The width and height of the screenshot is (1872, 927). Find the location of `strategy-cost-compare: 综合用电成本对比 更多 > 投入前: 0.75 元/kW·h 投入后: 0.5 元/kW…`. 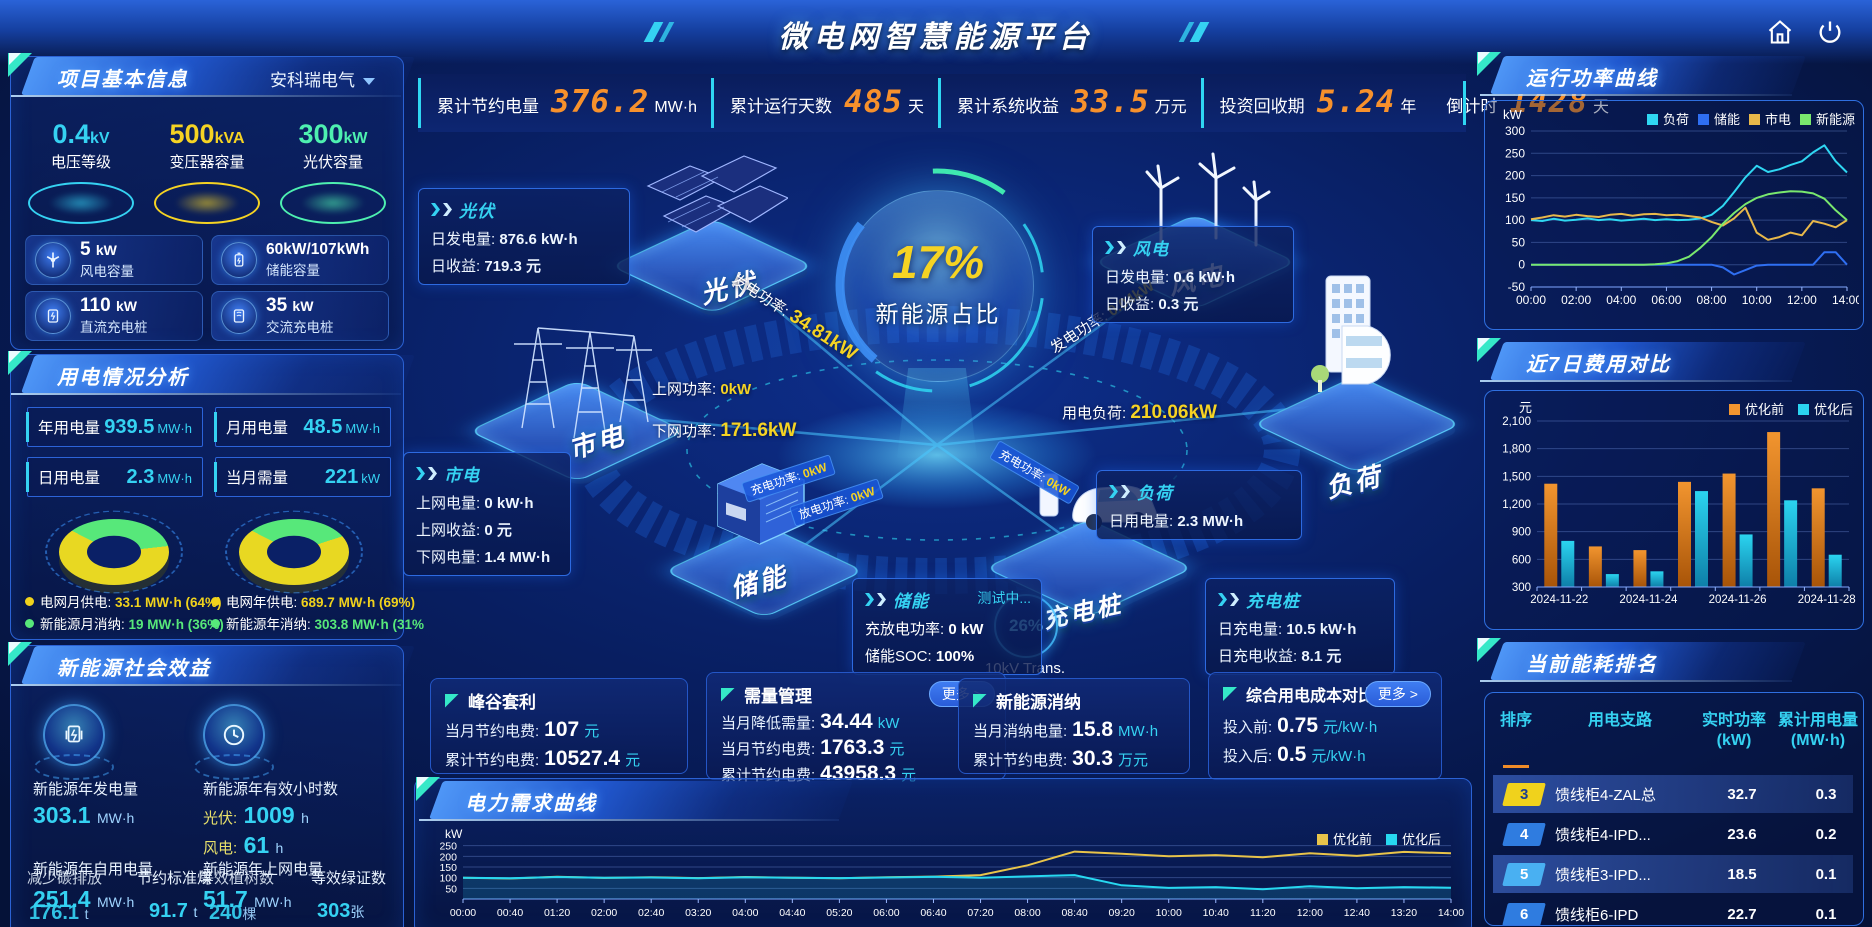

strategy-cost-compare: 综合用电成本对比 更多 > 投入前: 0.75 元/kW·h 投入后: 0.5 元/kW… is located at coordinates (1325, 726).